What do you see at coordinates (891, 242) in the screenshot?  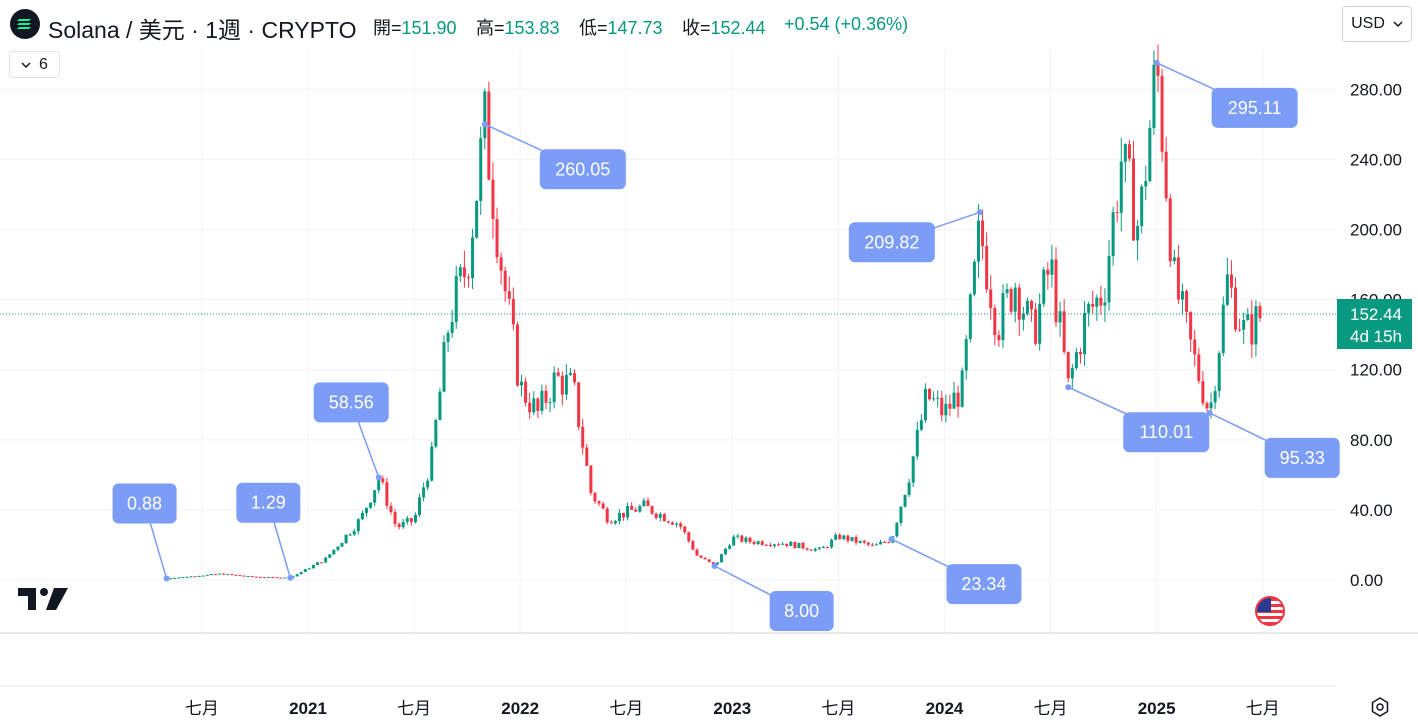 I see `annotation-label: 209.82` at bounding box center [891, 242].